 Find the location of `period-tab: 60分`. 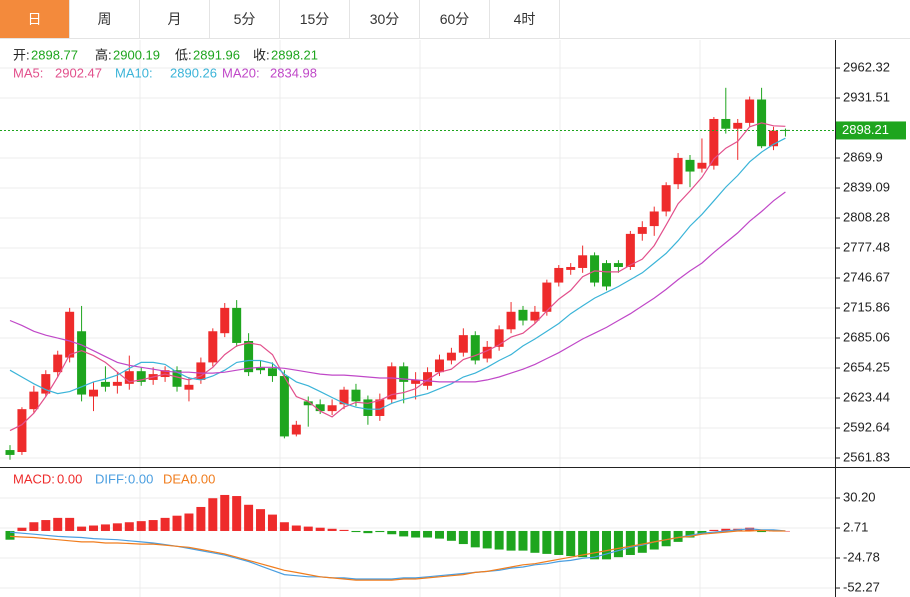

period-tab: 60分 is located at coordinates (455, 19).